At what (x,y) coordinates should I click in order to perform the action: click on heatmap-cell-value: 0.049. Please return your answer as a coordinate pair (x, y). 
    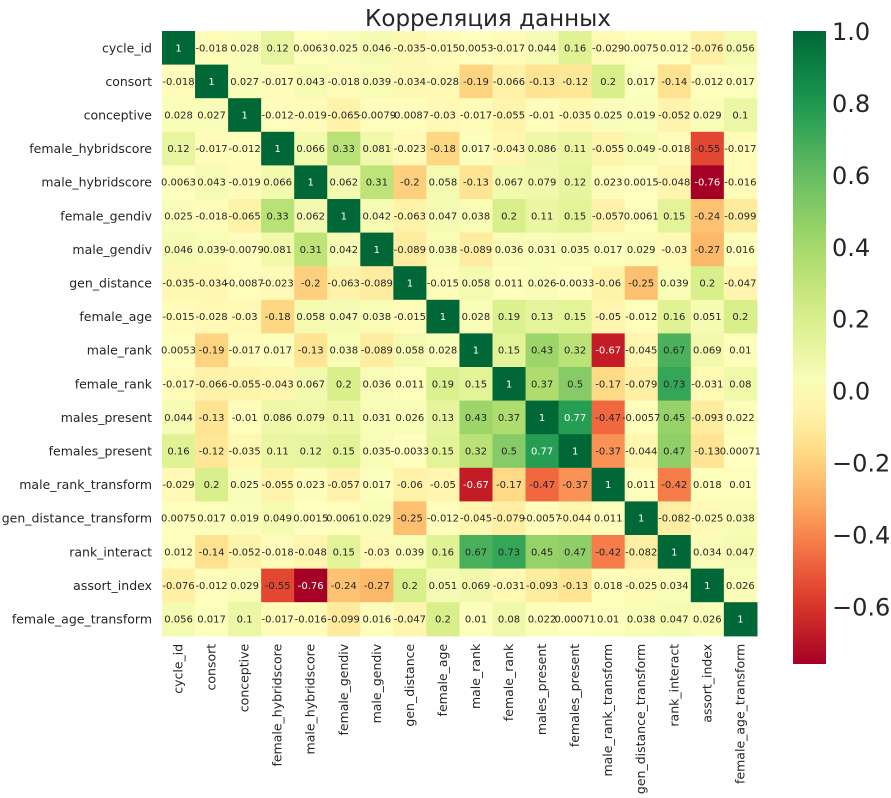
    Looking at the image, I should click on (277, 519).